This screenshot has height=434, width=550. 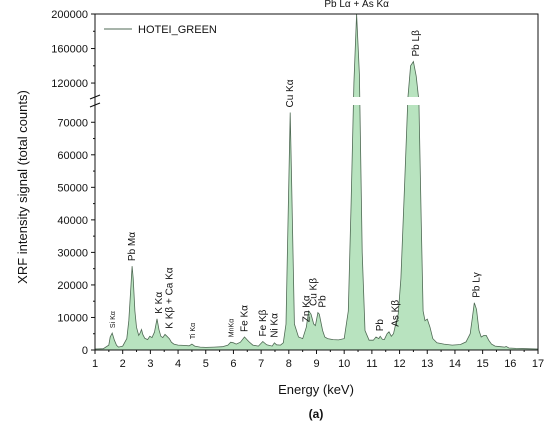 What do you see at coordinates (85, 351) in the screenshot?
I see `y-tick-label: 0` at bounding box center [85, 351].